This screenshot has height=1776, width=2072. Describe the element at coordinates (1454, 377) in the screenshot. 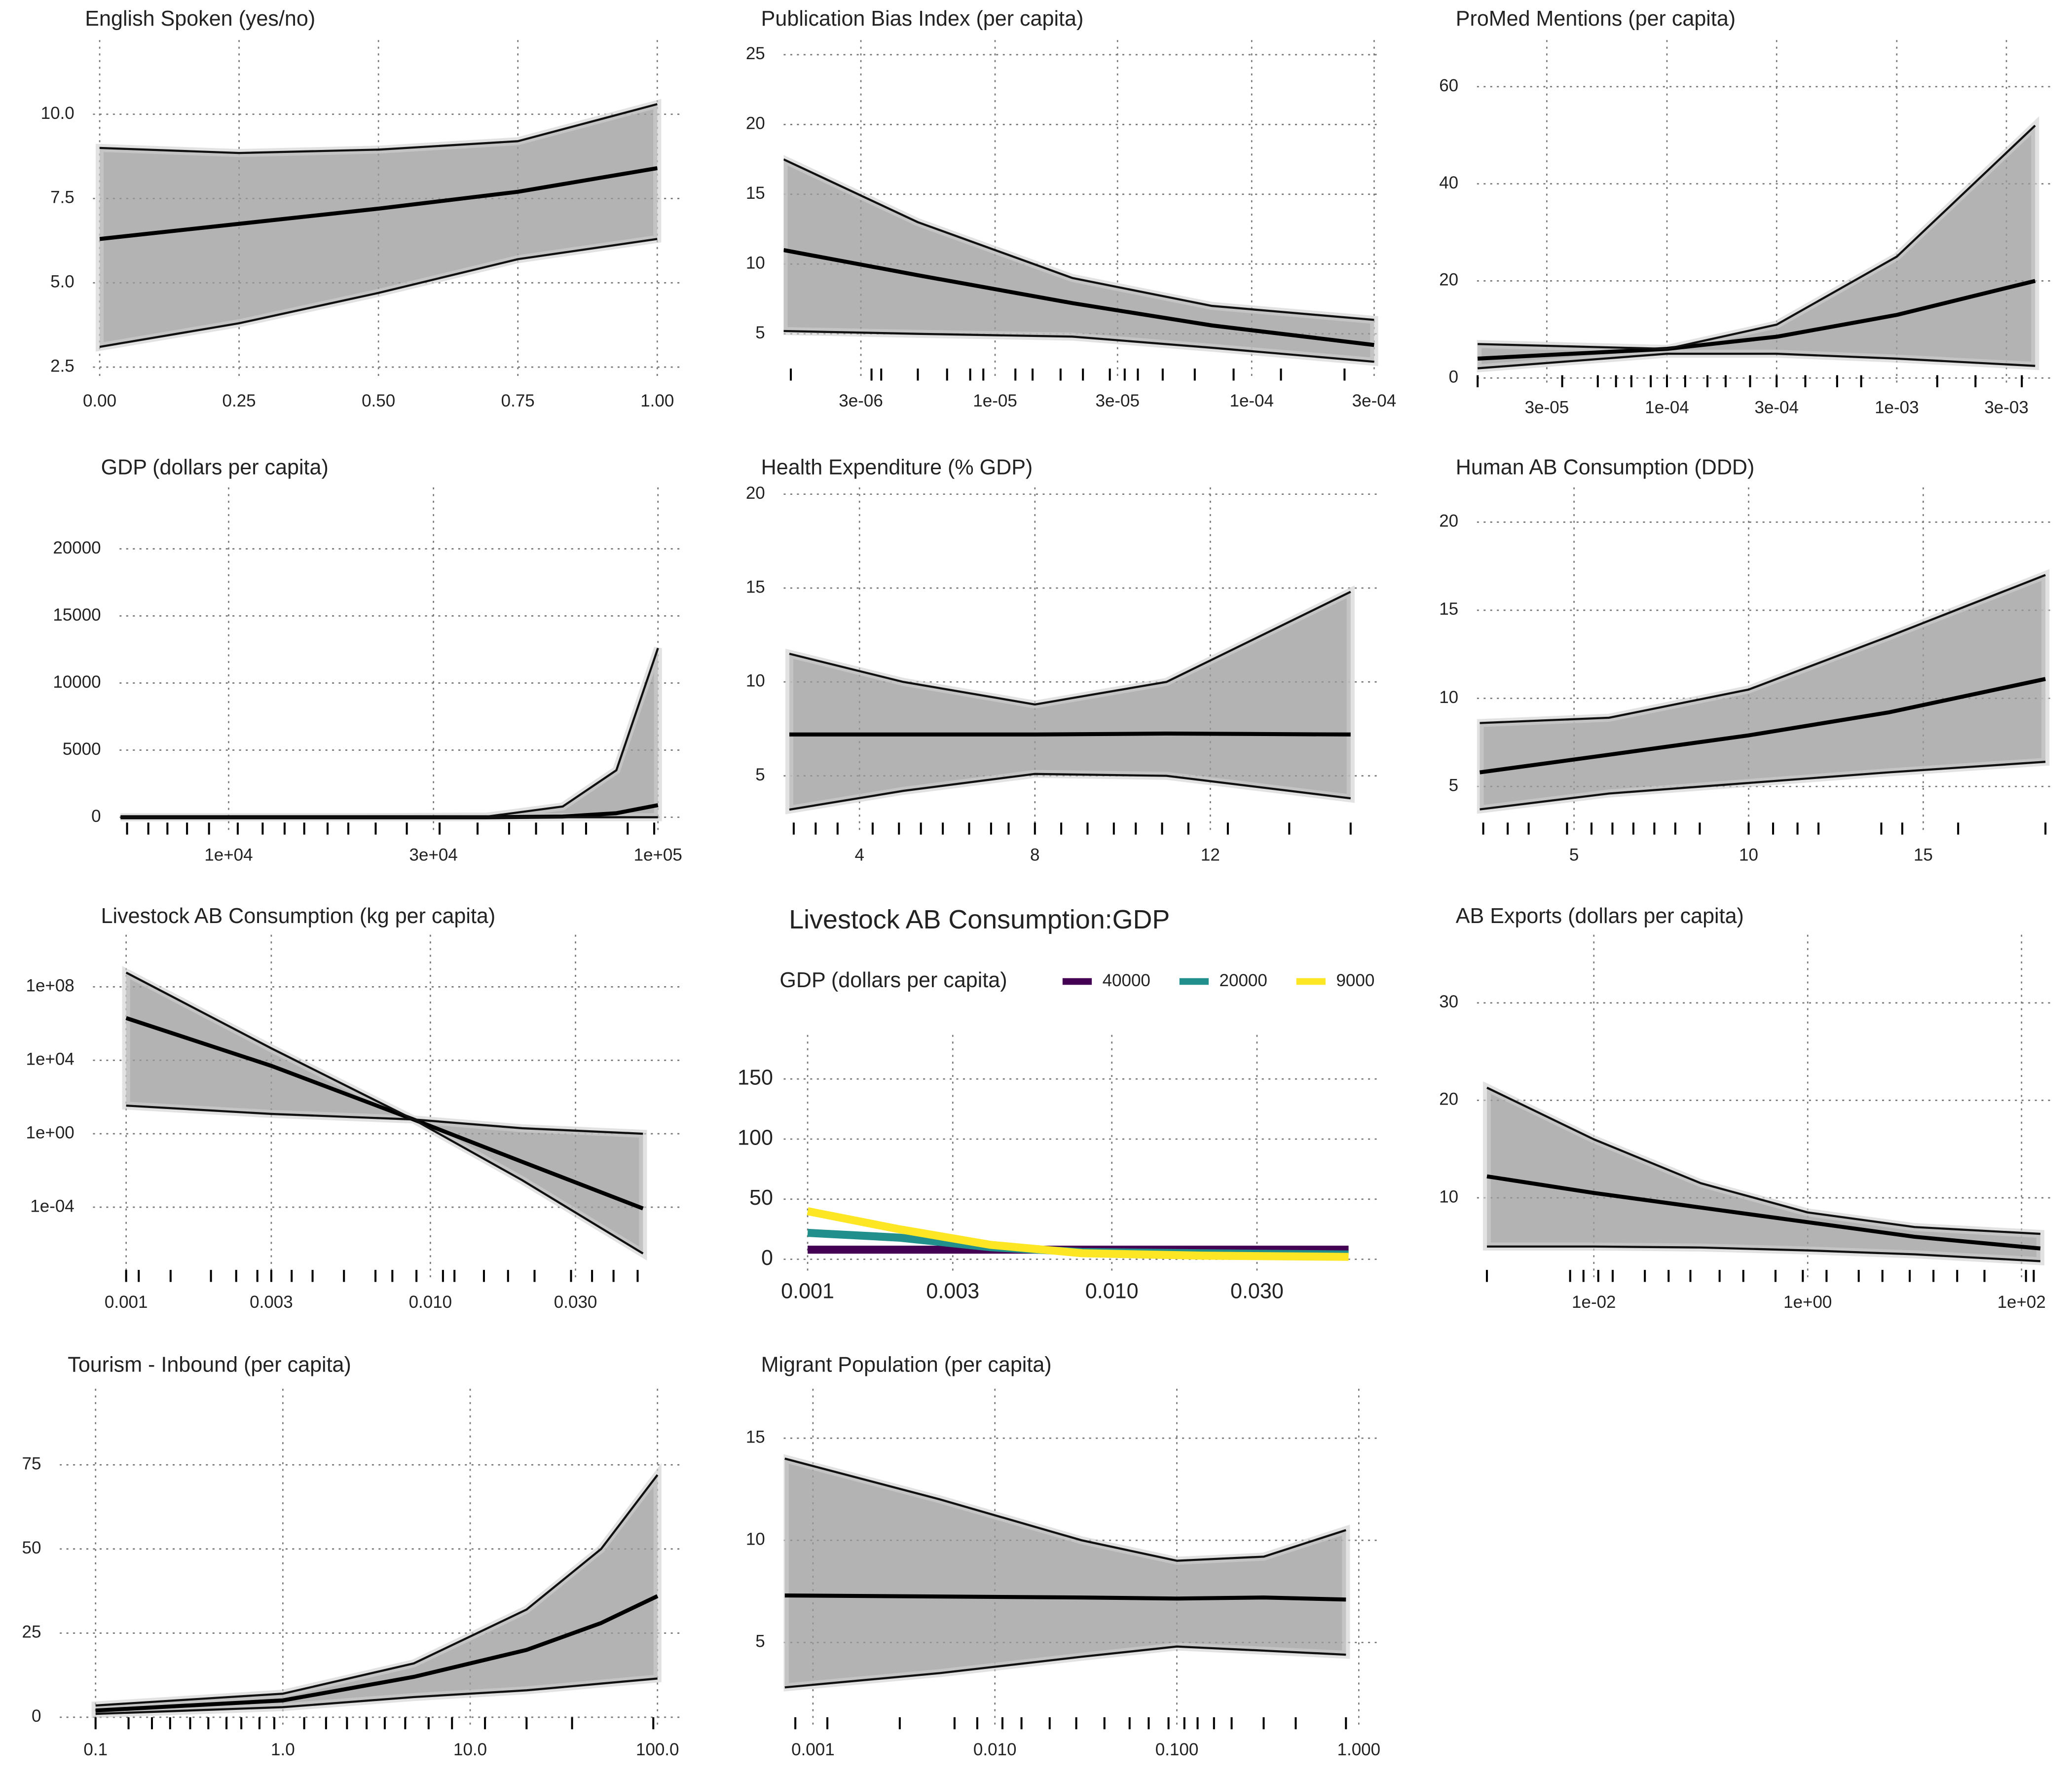

I see `y-tick-label: 0` at that location.